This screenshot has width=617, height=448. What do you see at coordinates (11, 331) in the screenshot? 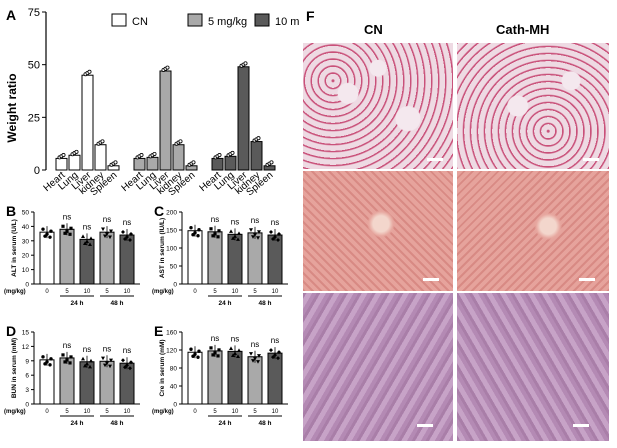
I see `panel-letter: D` at bounding box center [11, 331].